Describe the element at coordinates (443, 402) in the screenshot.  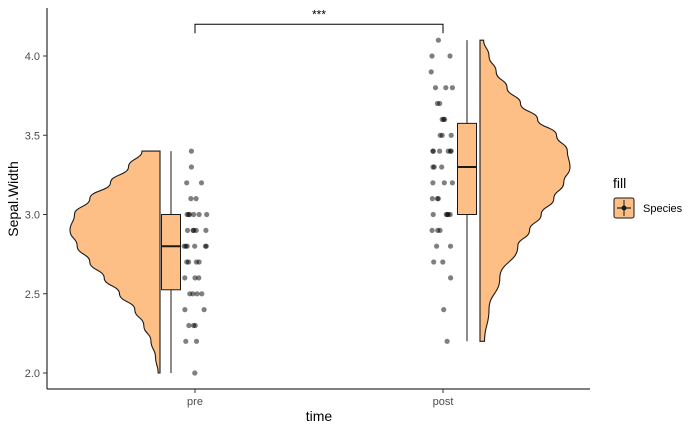
I see `x-tick-label: post` at that location.